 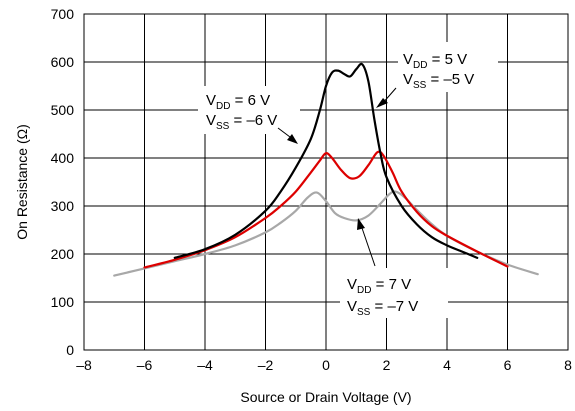 I want to click on x-tick-label-3: –2, so click(x=266, y=365).